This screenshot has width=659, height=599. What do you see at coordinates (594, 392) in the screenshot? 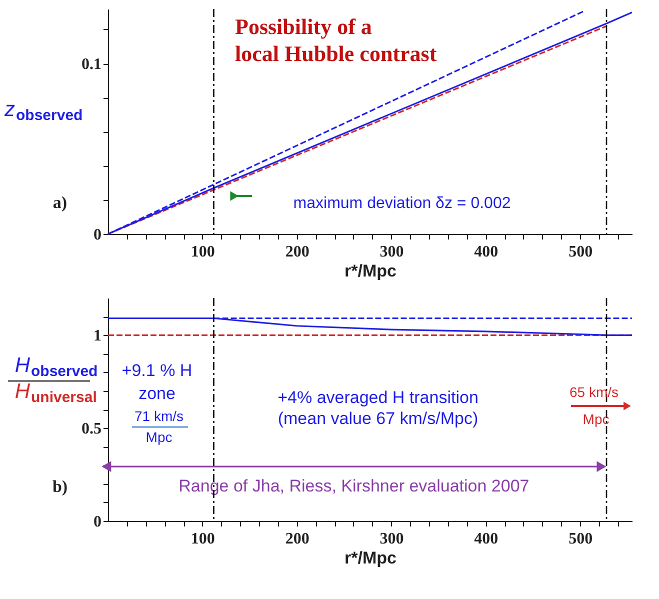
I see `annotation: 65 km/s` at bounding box center [594, 392].